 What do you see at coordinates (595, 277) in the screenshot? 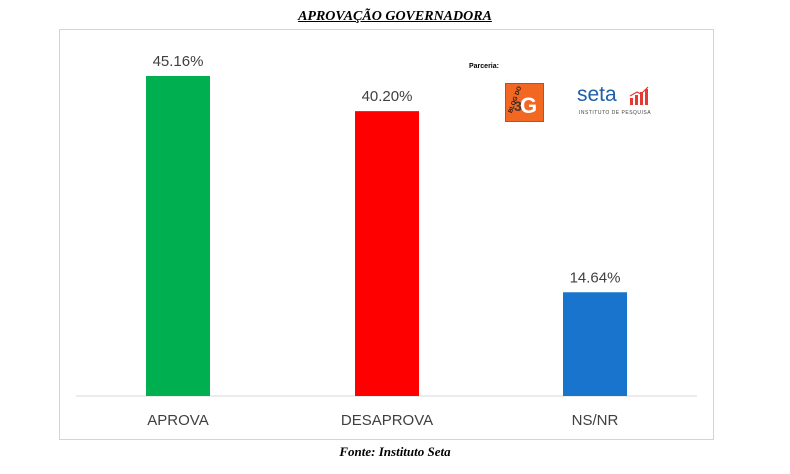
I see `data-label: 14.64%` at bounding box center [595, 277].